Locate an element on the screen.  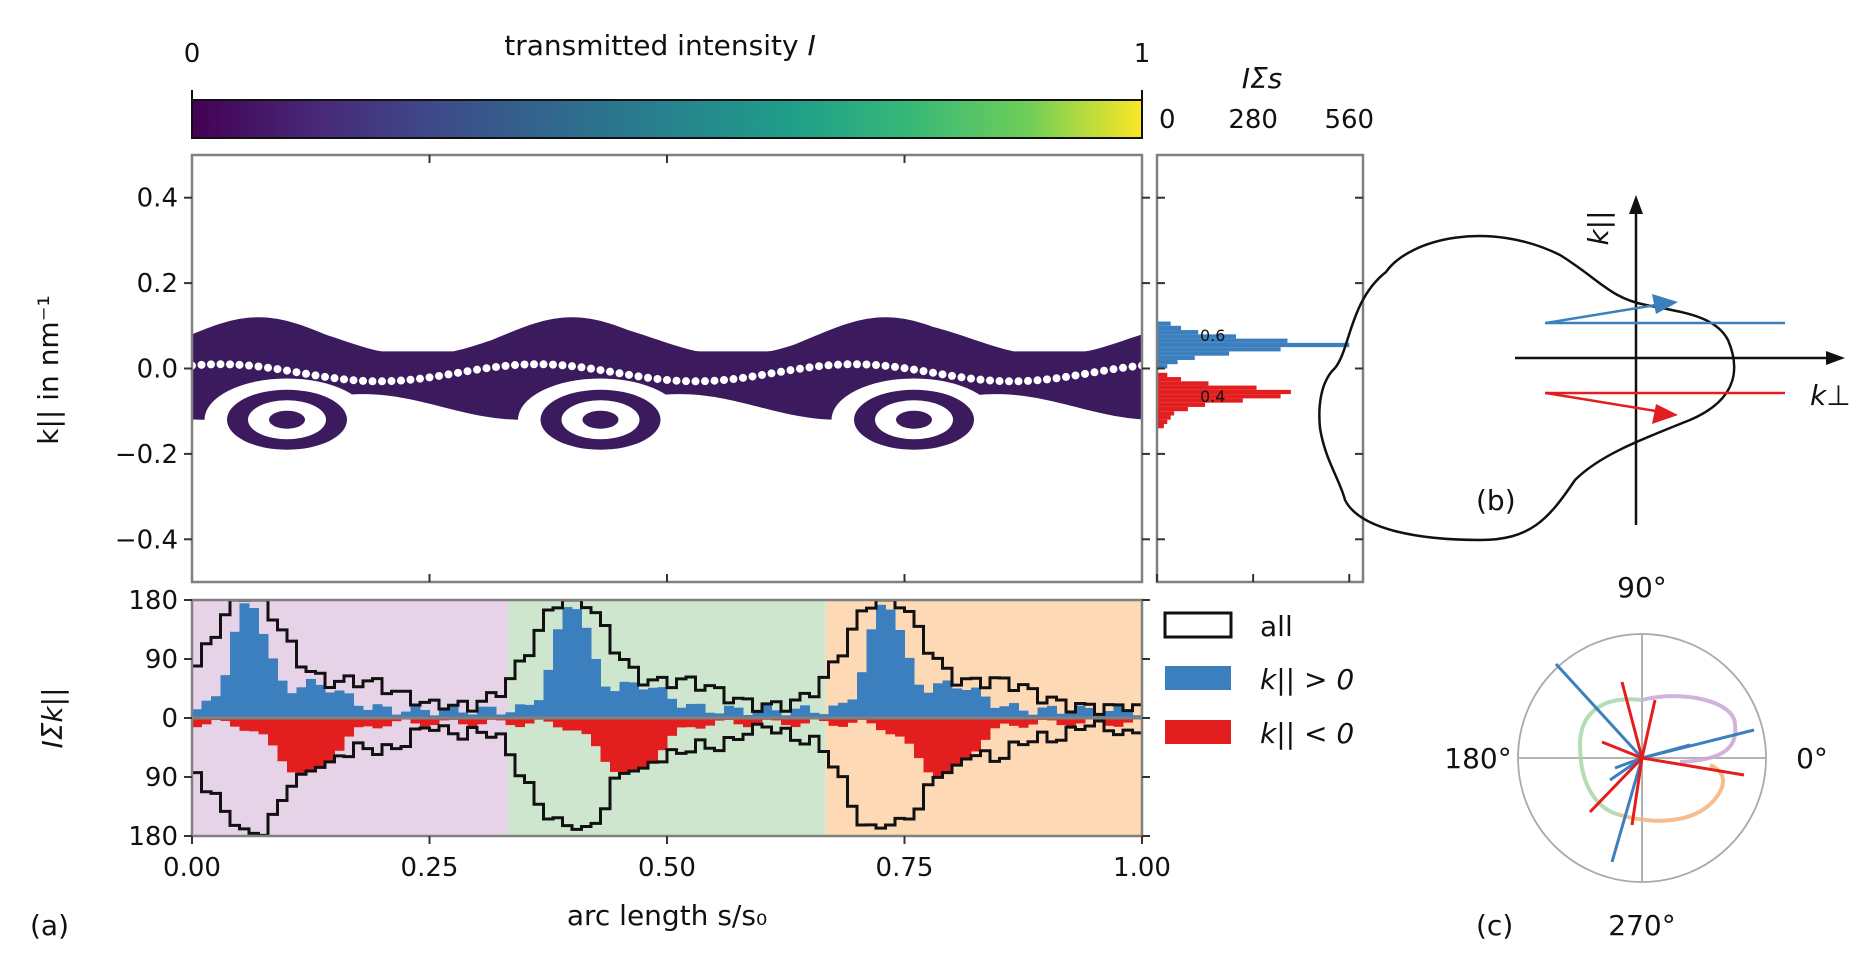
polar-label-90: 90° is located at coordinates (1642, 587).